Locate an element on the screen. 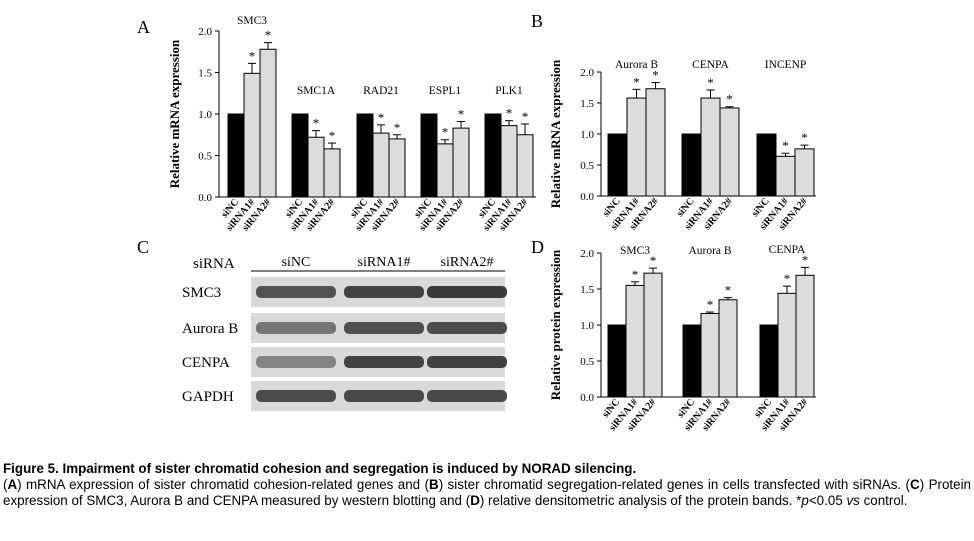 The width and height of the screenshot is (974, 541). blot-lane-label: siRNA1# is located at coordinates (384, 262).